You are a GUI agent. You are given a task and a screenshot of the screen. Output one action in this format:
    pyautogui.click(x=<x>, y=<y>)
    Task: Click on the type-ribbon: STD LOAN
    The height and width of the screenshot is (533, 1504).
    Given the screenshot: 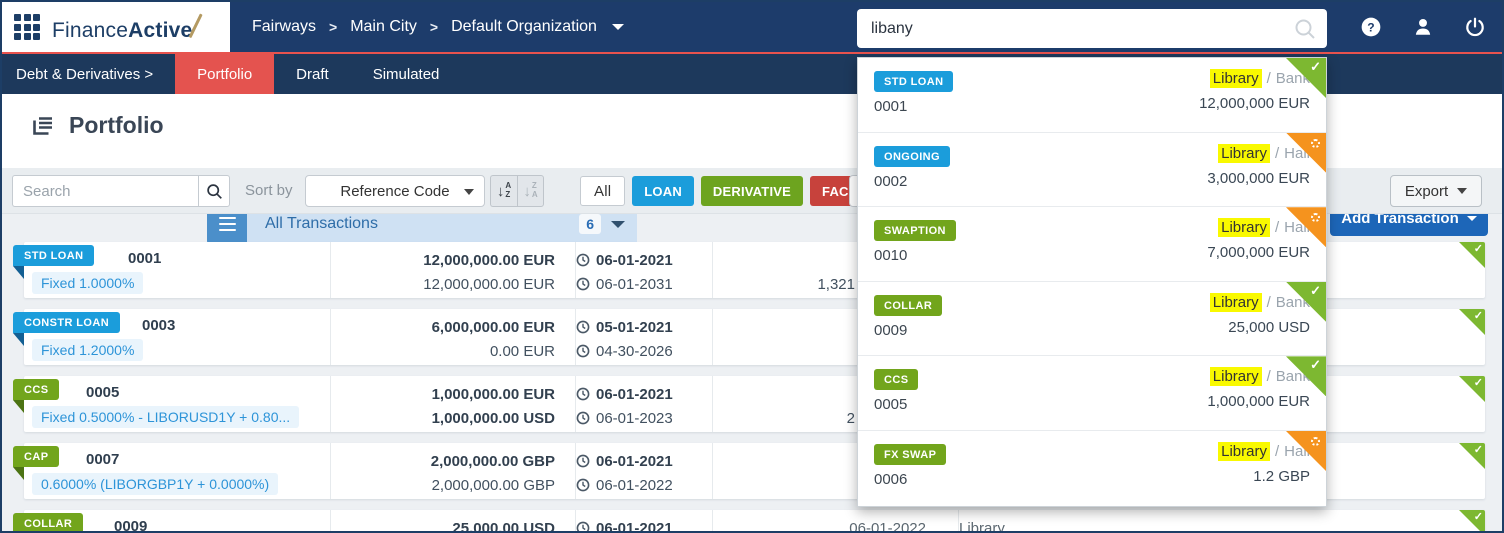 What is the action you would take?
    pyautogui.click(x=54, y=262)
    